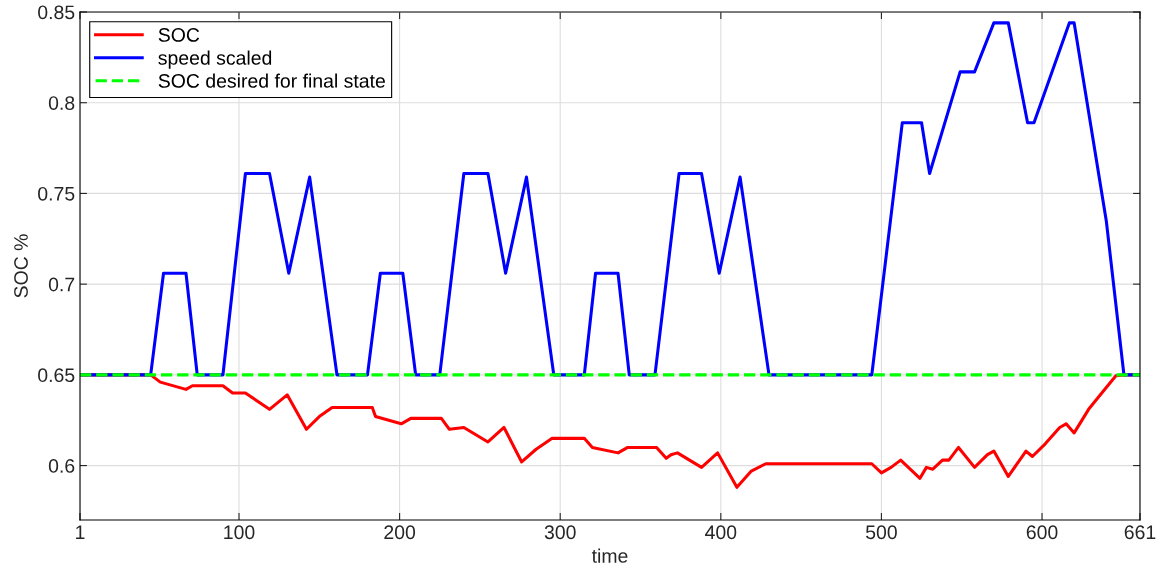  Describe the element at coordinates (80, 532) in the screenshot. I see `x-tick-label: 1` at that location.